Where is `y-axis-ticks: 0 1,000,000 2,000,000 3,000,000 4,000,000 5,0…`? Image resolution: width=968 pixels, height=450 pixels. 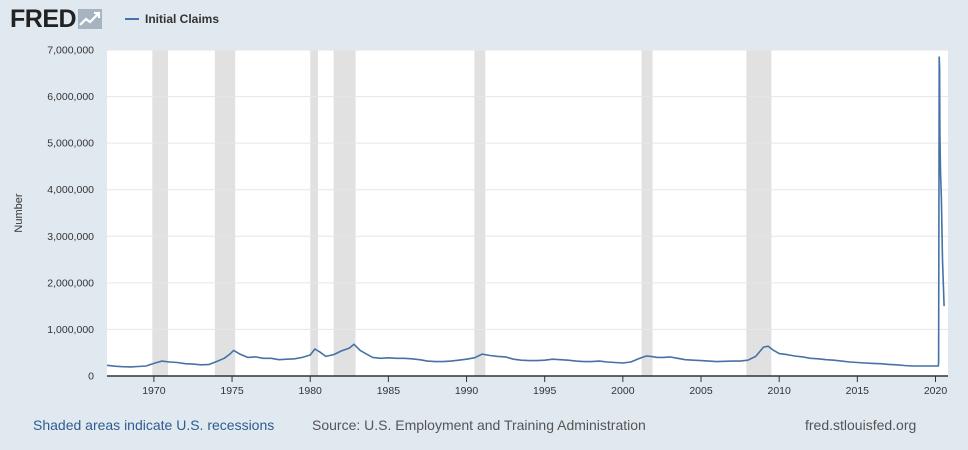 y-axis-ticks: 0 1,000,000 2,000,000 3,000,000 4,000,000 5,0… is located at coordinates (70, 214).